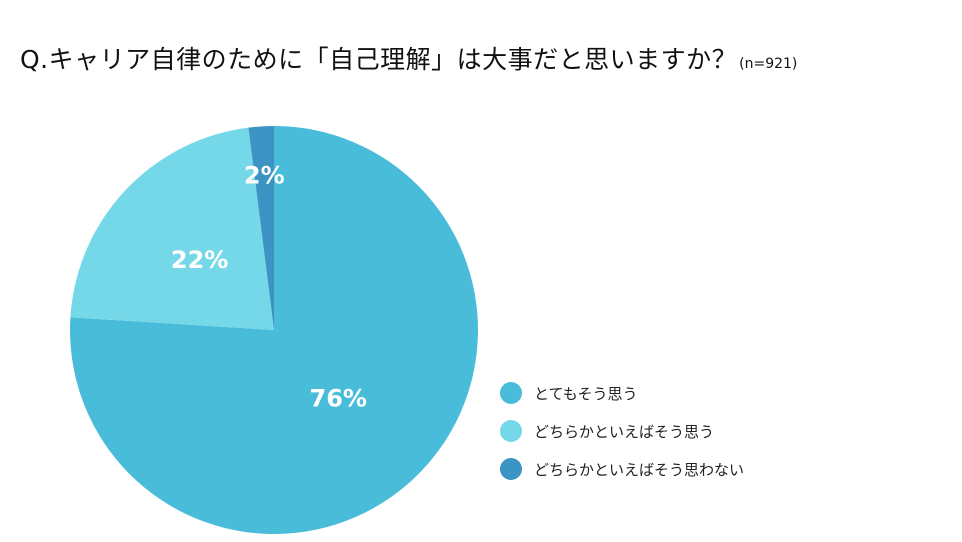  Describe the element at coordinates (586, 393) in the screenshot. I see `legend-label-1: とてもそう思う` at that location.